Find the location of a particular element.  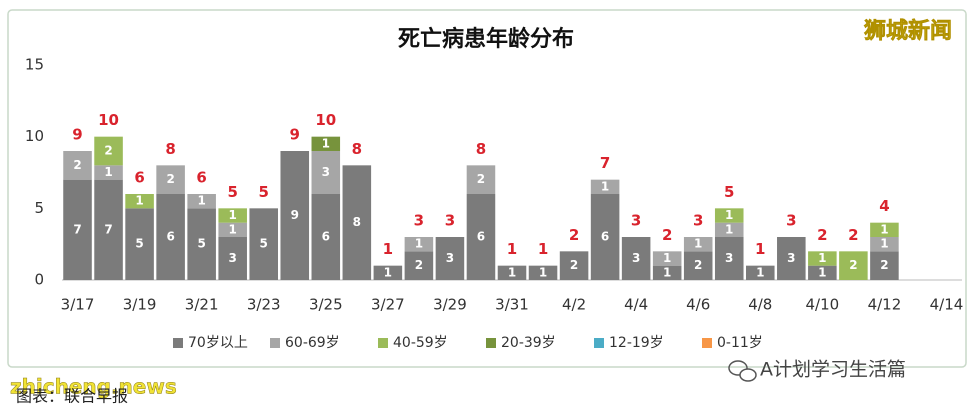

legend-label: 40-59岁 is located at coordinates (420, 343).